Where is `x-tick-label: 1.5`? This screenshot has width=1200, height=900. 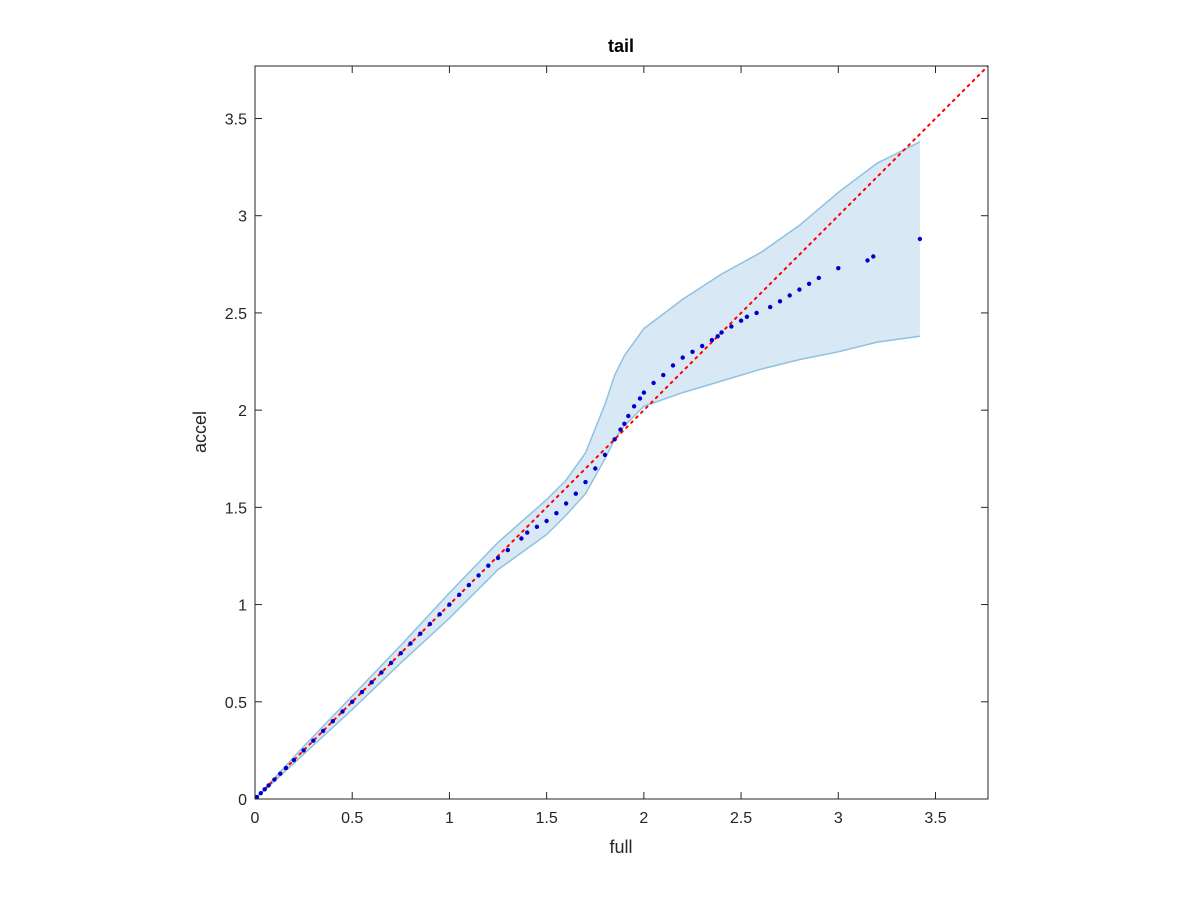
x-tick-label: 1.5 is located at coordinates (547, 818).